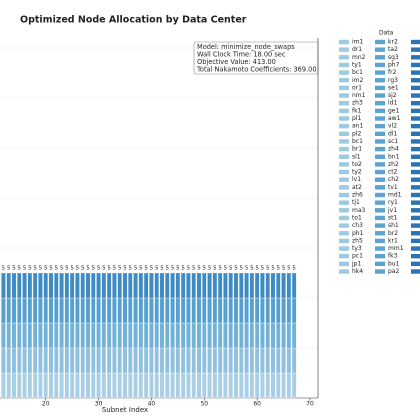  Describe the element at coordinates (359, 210) in the screenshot. I see `legend-label: ma3` at that location.